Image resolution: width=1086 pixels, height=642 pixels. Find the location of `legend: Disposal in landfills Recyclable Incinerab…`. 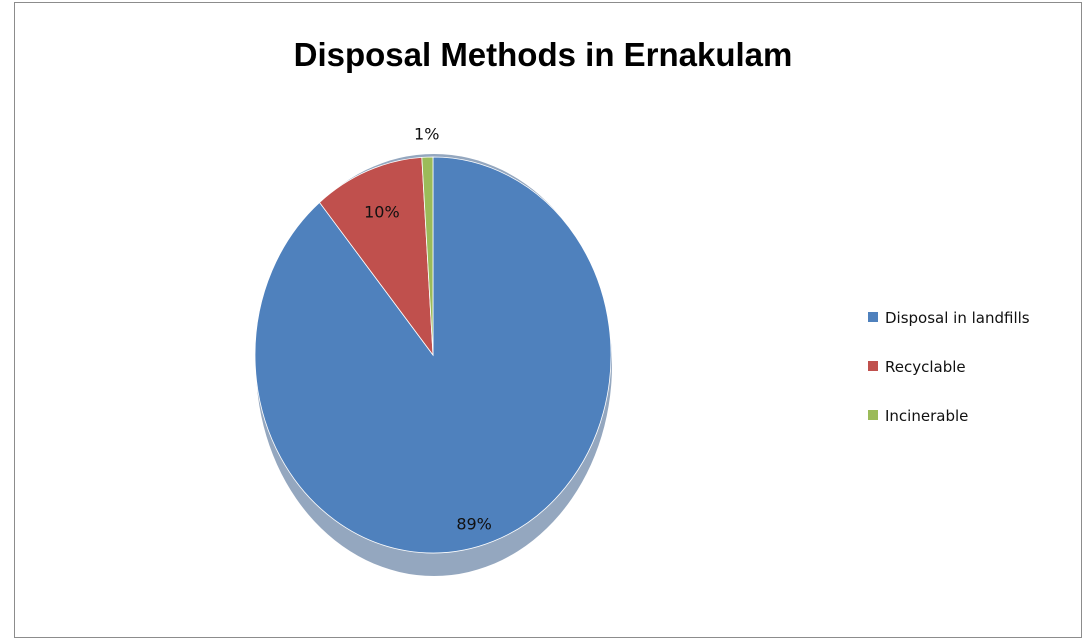

legend: Disposal in landfills Recyclable Incinerab… is located at coordinates (949, 367).